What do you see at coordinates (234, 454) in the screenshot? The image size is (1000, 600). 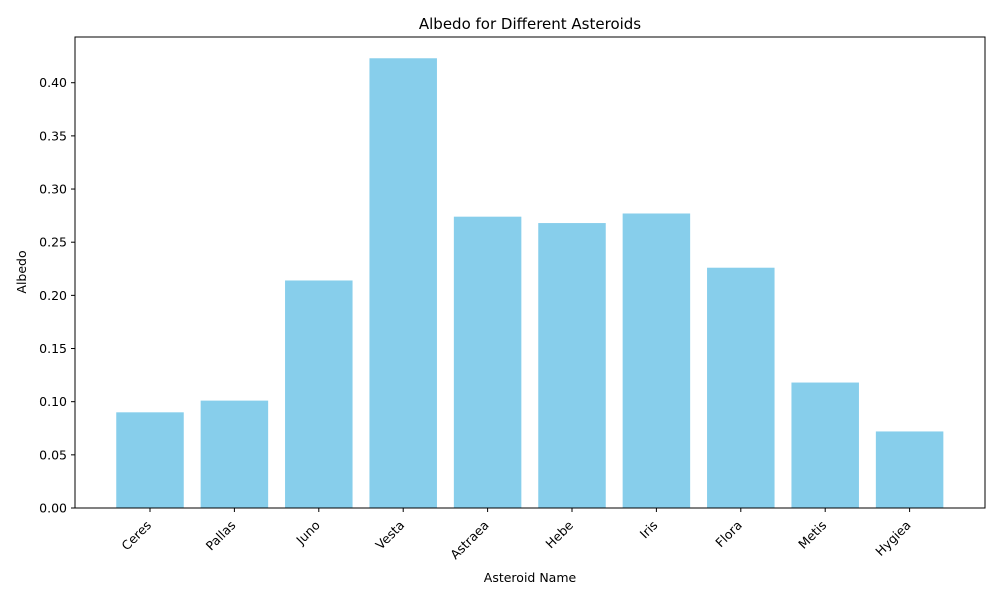 I see `bar-pallas` at bounding box center [234, 454].